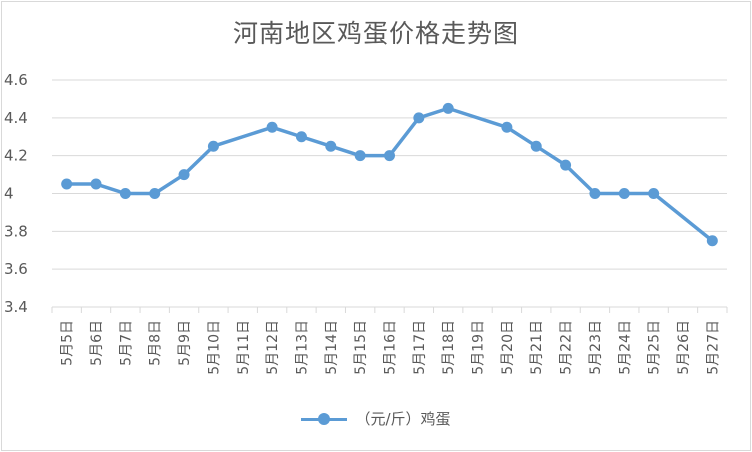 The image size is (752, 452). What do you see at coordinates (16, 80) in the screenshot?
I see `y-tick-label: 4.6` at bounding box center [16, 80].